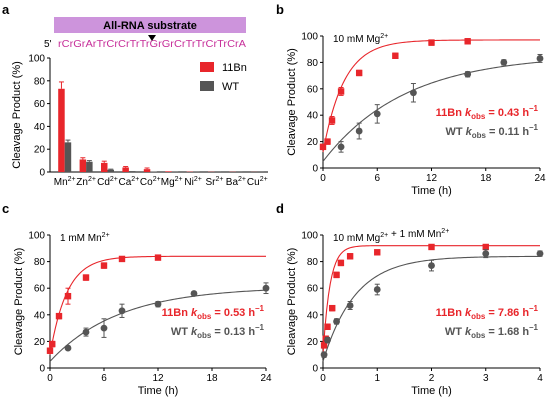 This screenshot has width=550, height=406. What do you see at coordinates (86, 182) in the screenshot?
I see `category-label: Zn2+` at bounding box center [86, 182].